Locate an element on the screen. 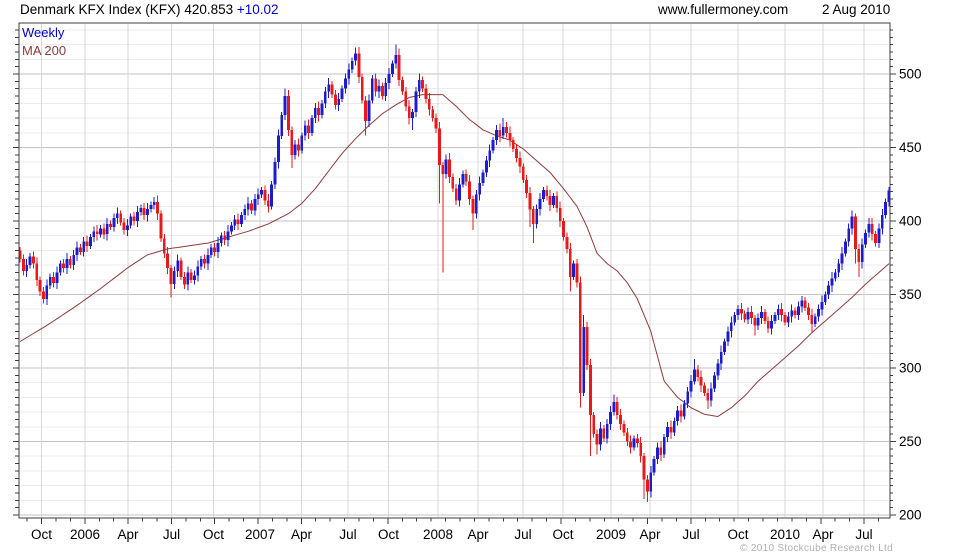  copyright-notice: © 2010 Stockcube Research Ltd is located at coordinates (816, 548).